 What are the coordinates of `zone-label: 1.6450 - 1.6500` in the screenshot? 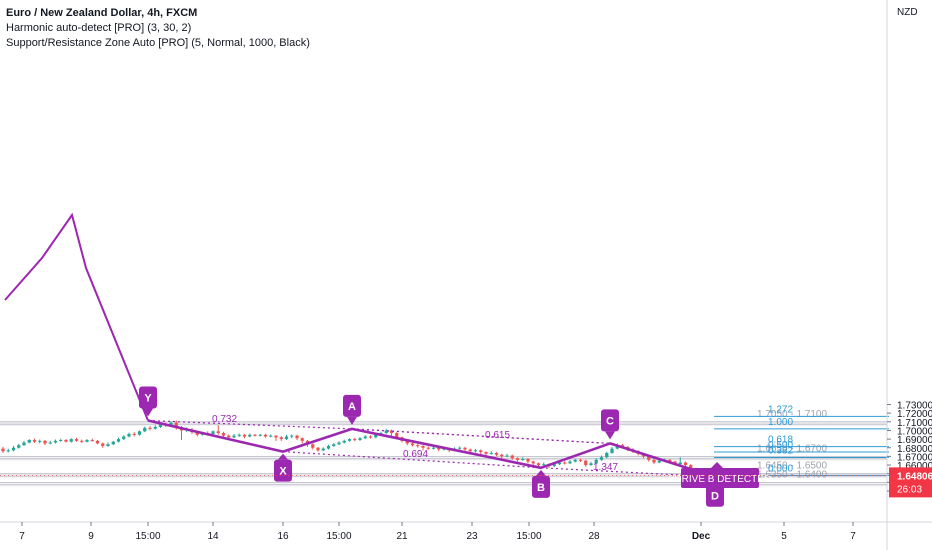 It's located at (792, 466).